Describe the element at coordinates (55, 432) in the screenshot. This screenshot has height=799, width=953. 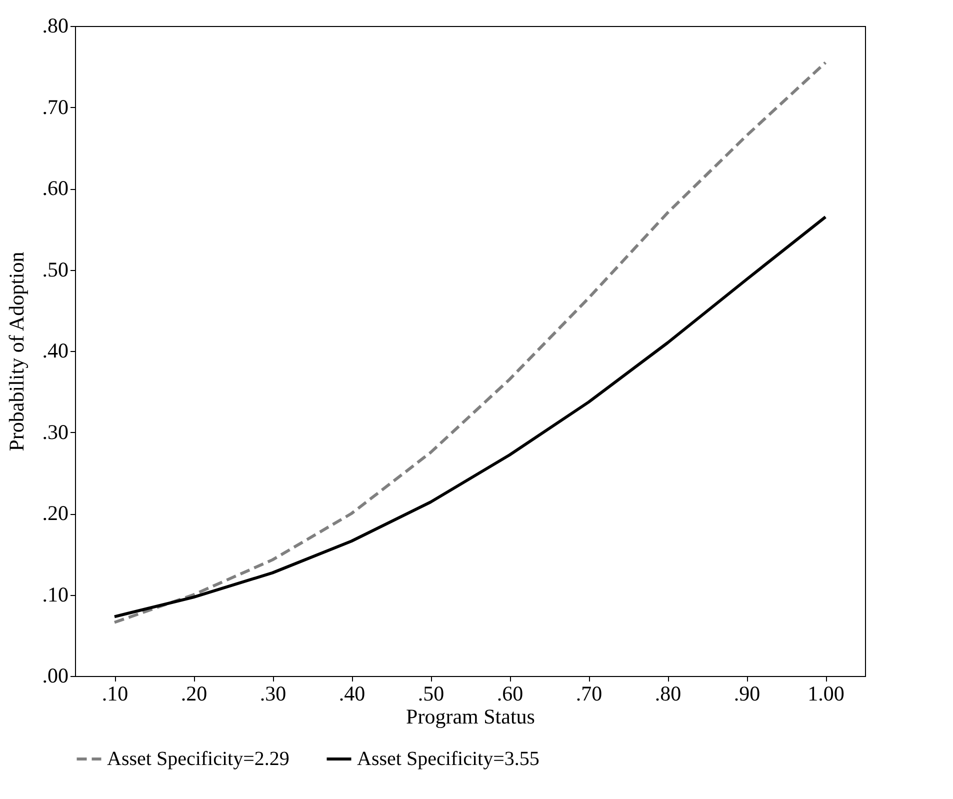
I see `y-tick-label: .30` at that location.